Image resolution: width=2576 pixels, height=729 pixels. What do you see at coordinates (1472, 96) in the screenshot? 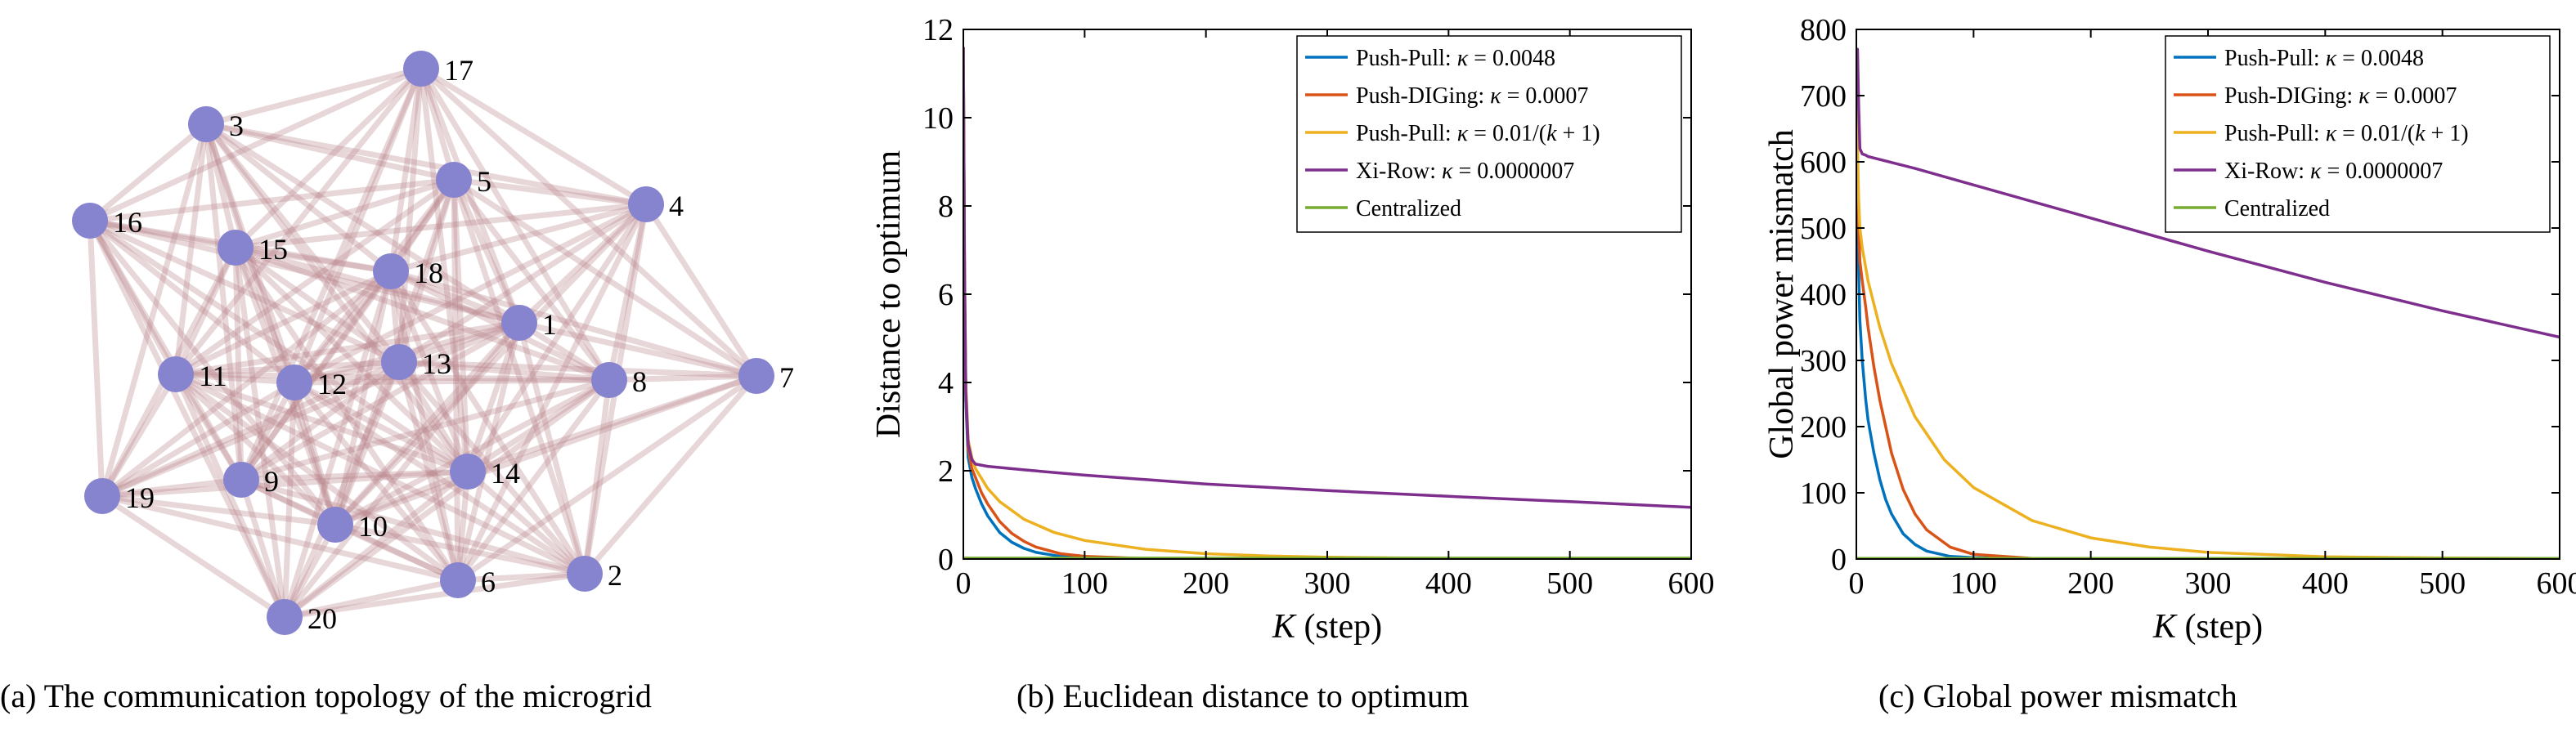
I see `legend-entry: Push-DIGing: κ = 0.0007` at bounding box center [1472, 96].